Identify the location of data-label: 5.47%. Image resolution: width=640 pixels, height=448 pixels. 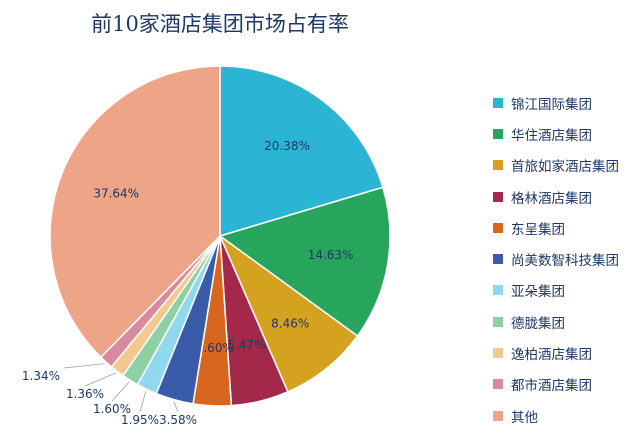
(246, 345).